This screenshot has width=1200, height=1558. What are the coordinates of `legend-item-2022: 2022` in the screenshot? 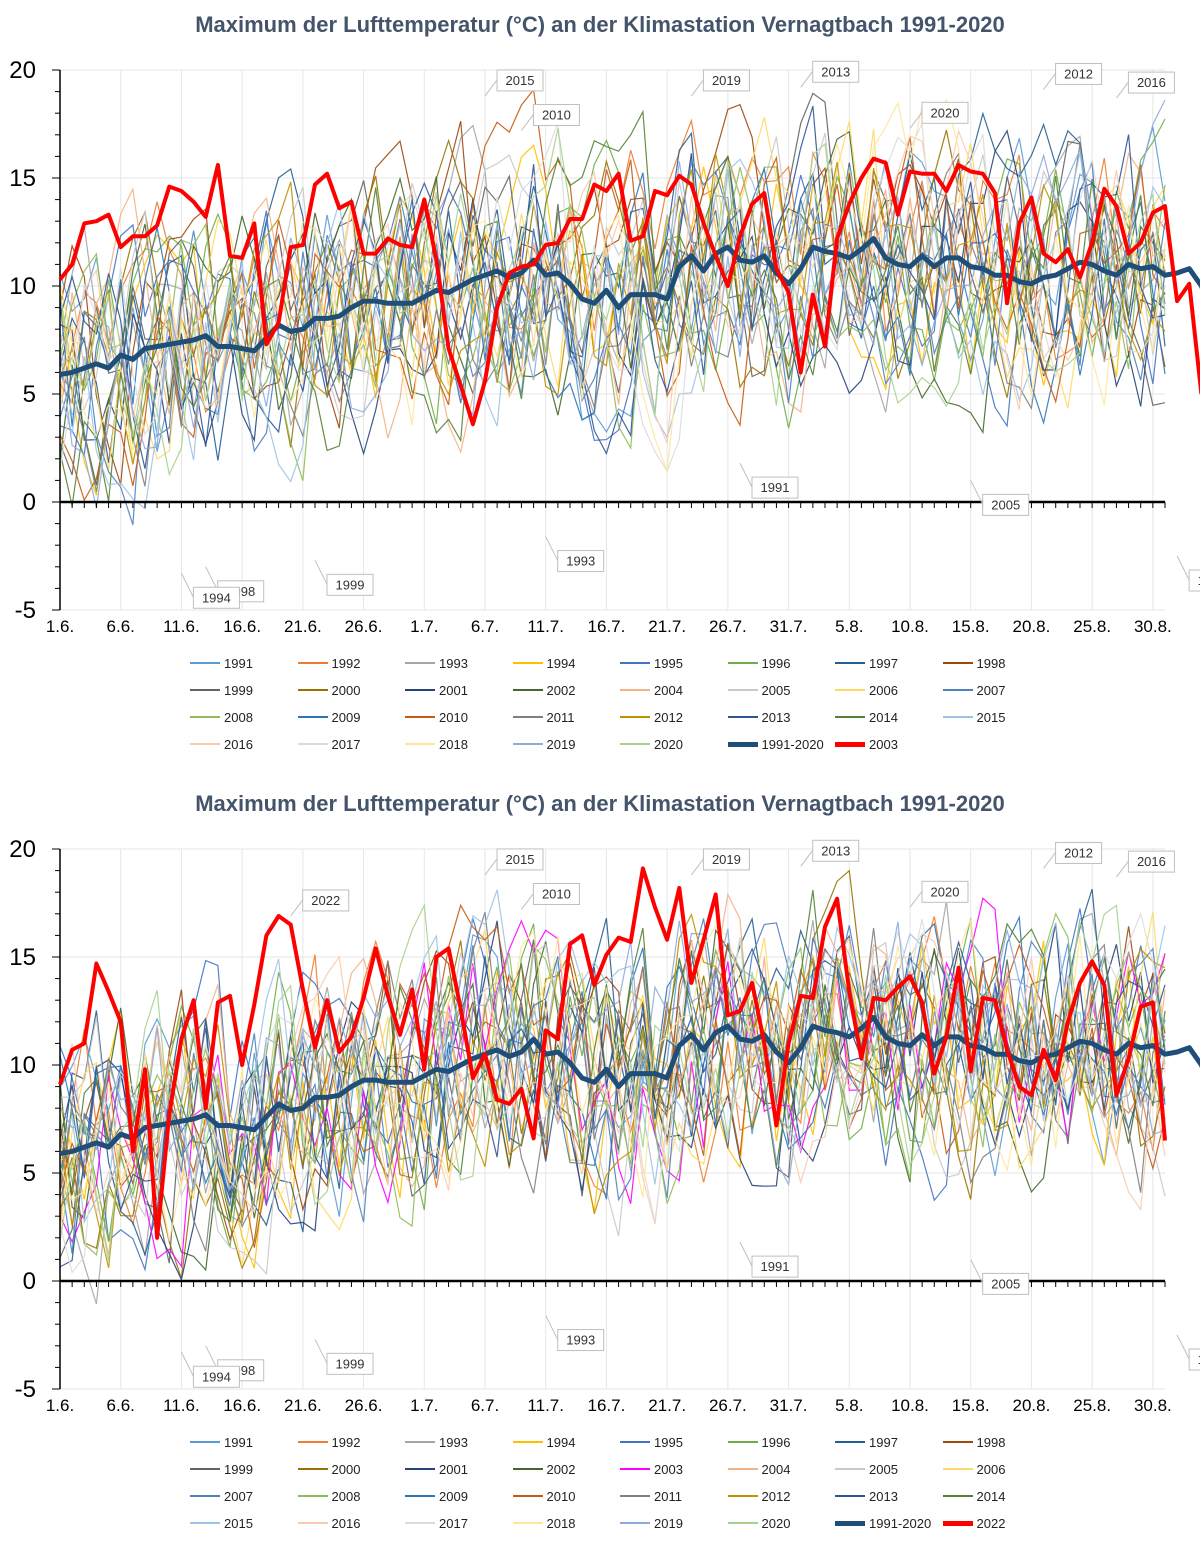 It's located at (996, 1523).